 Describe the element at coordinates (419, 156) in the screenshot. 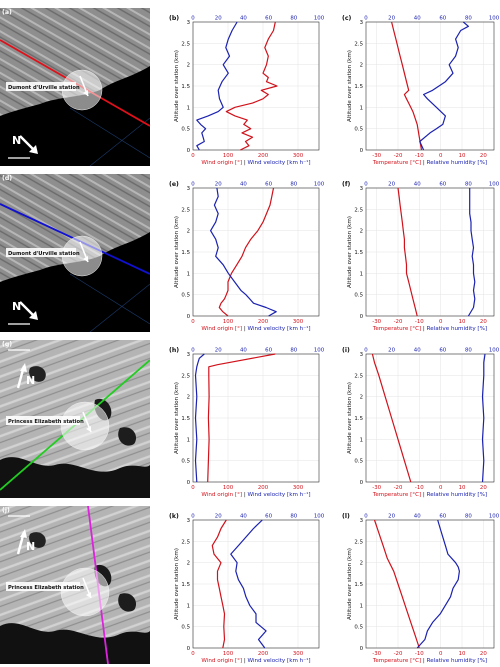

I see `x-bottom-tick-label: -10` at that location.